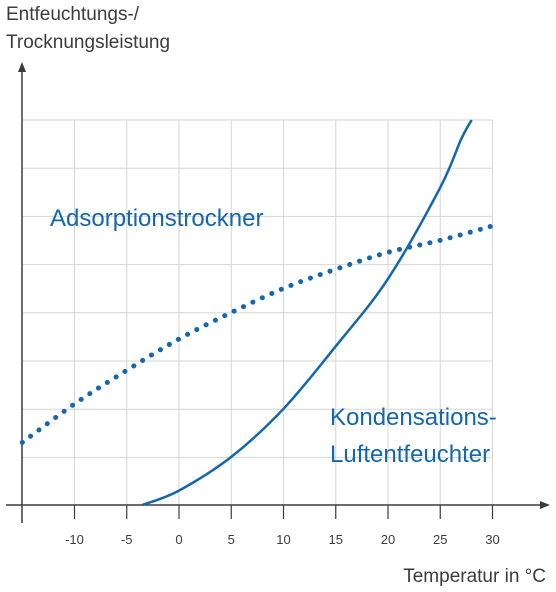  I want to click on x-tick-label-0: -10, so click(74, 539).